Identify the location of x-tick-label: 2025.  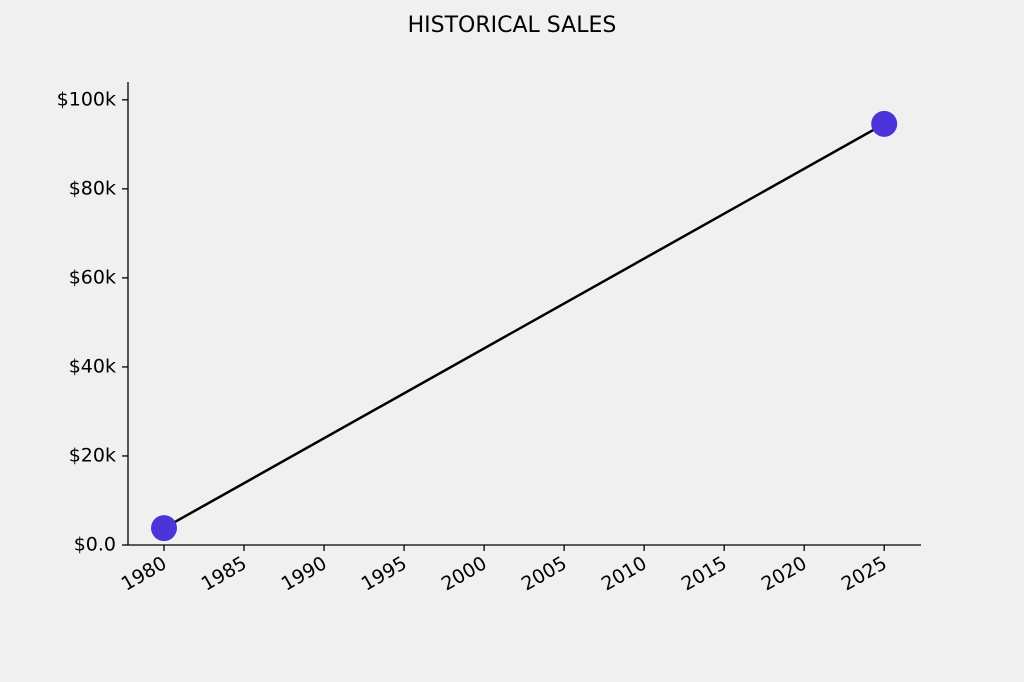
(864, 573).